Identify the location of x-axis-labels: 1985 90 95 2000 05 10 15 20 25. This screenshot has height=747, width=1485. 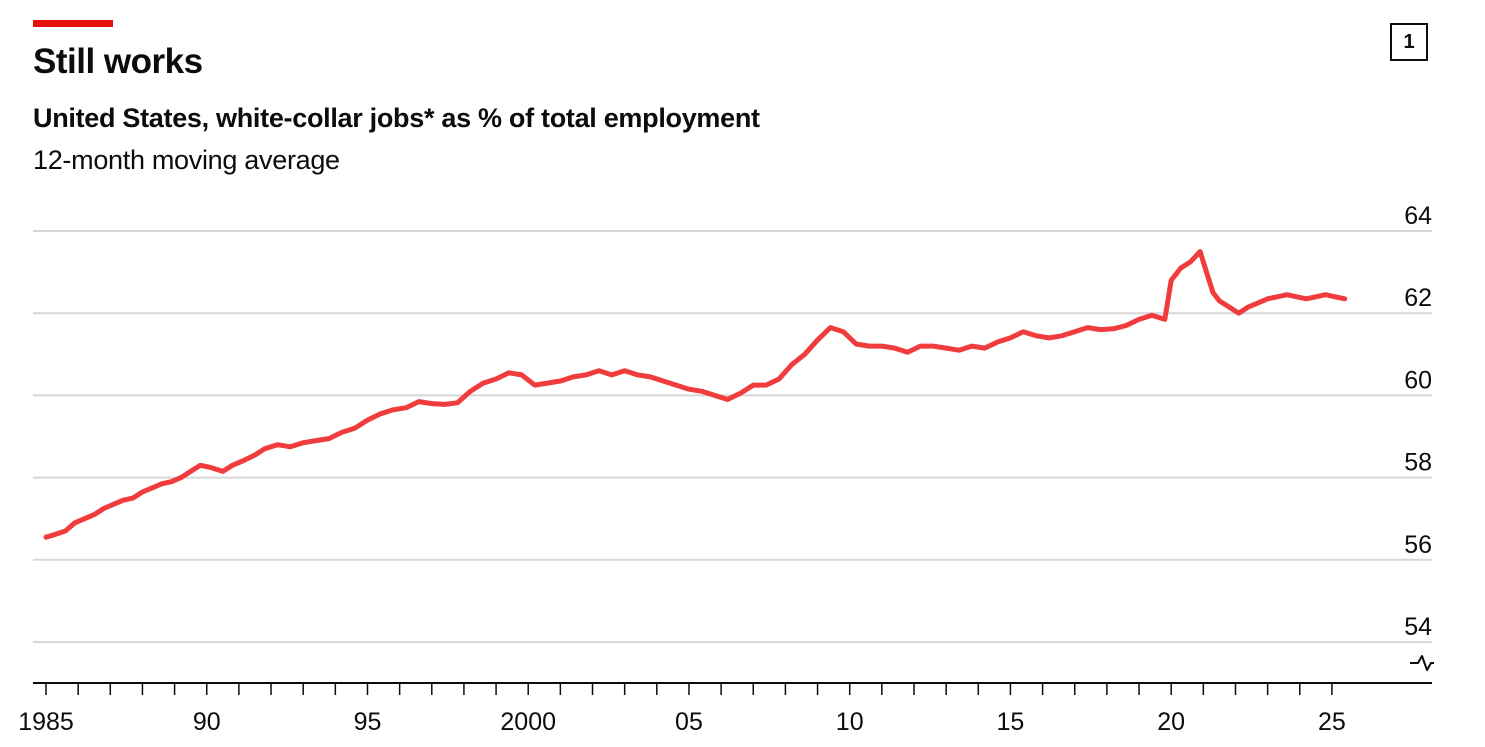
(682, 722).